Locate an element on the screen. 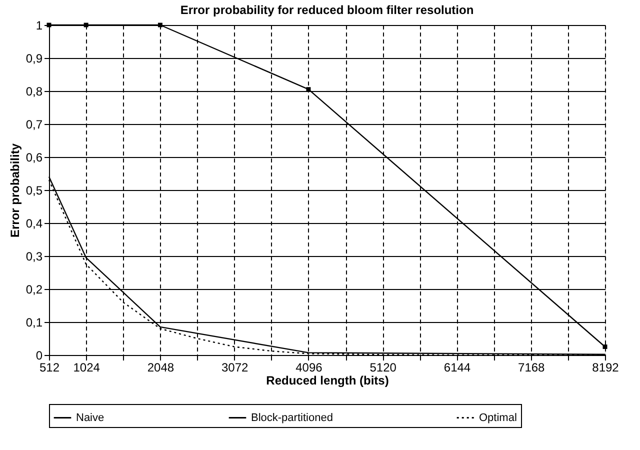  legend-label: Optimal is located at coordinates (498, 418).